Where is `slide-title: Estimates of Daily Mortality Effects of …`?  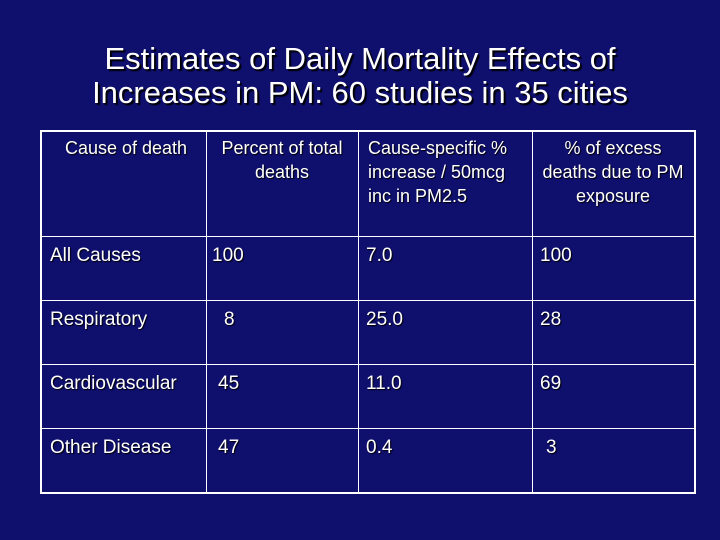 slide-title: Estimates of Daily Mortality Effects of … is located at coordinates (360, 76).